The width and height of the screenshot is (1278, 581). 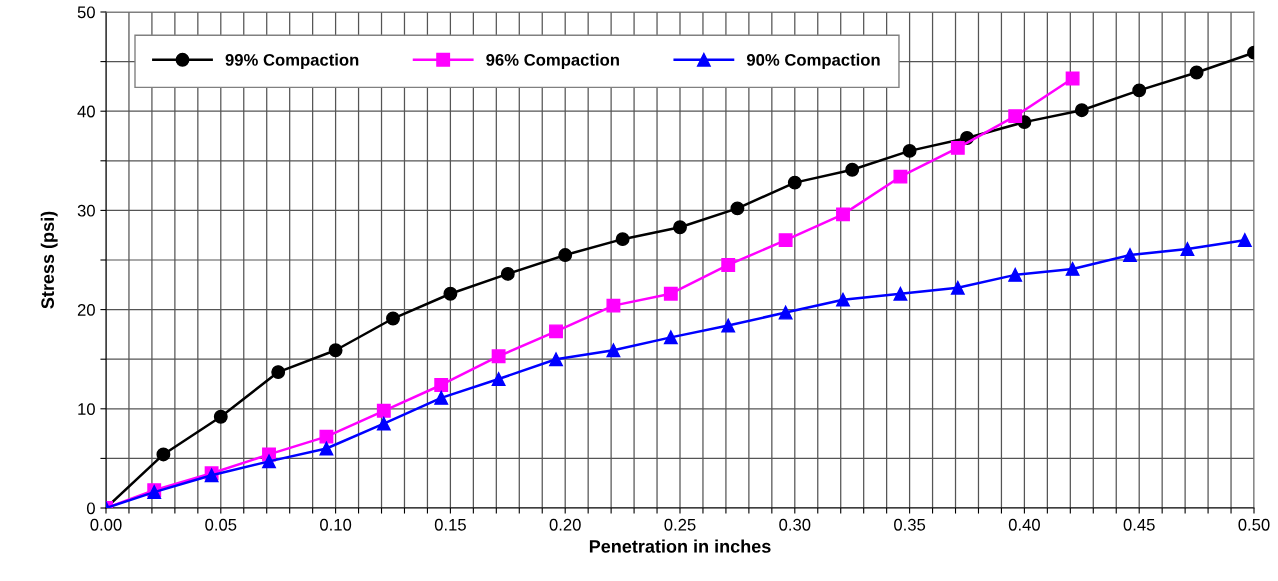 I want to click on y-axis-title: Stress (psi), so click(x=49, y=260).